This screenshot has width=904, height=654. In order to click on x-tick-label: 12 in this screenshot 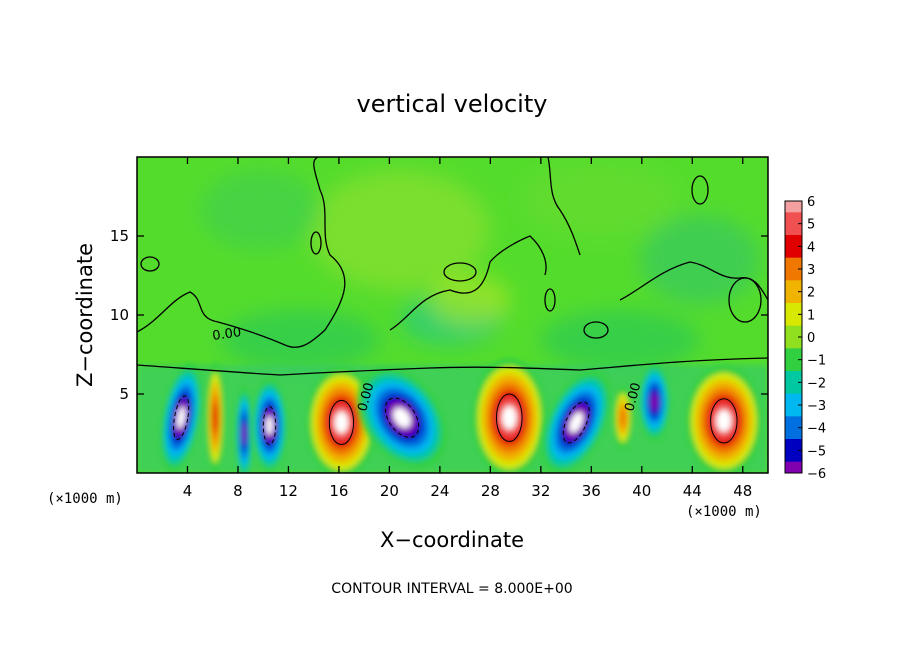, I will do `click(288, 491)`.